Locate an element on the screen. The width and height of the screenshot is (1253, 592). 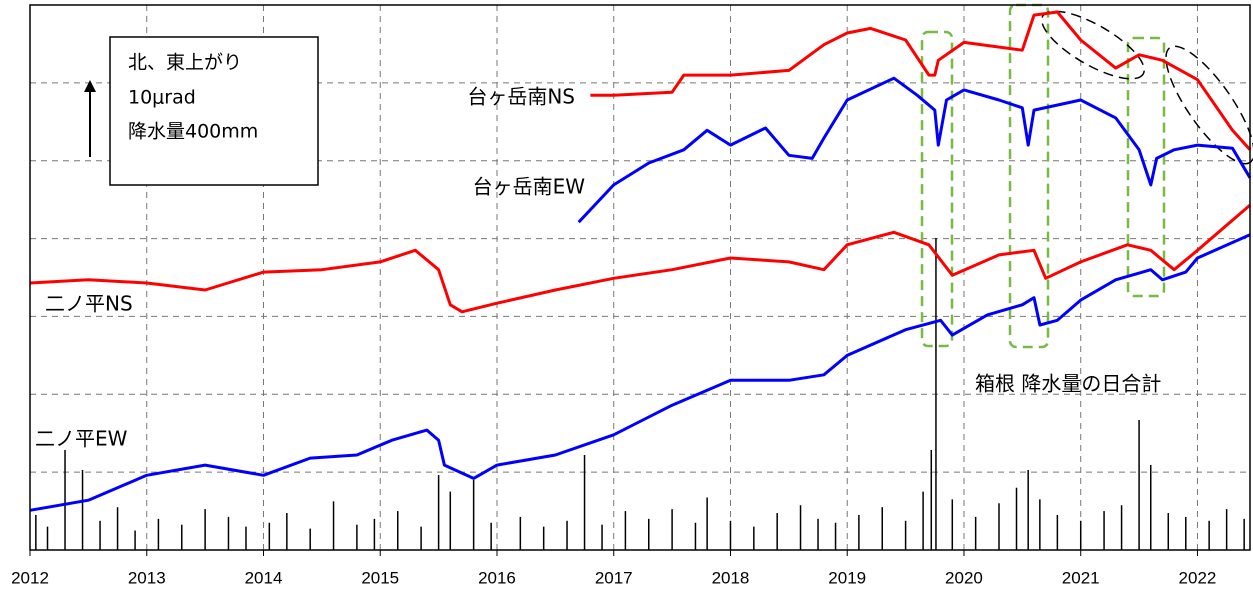
annotation: 北、東上がり is located at coordinates (185, 63).